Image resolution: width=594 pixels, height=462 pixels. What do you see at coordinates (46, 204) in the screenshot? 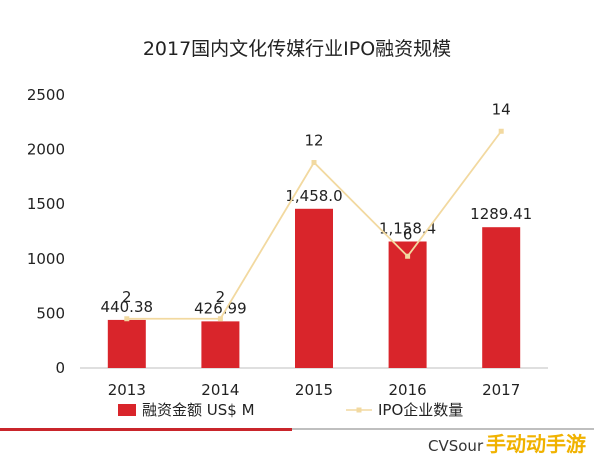
I see `y-tick-label: 1500` at bounding box center [46, 204].